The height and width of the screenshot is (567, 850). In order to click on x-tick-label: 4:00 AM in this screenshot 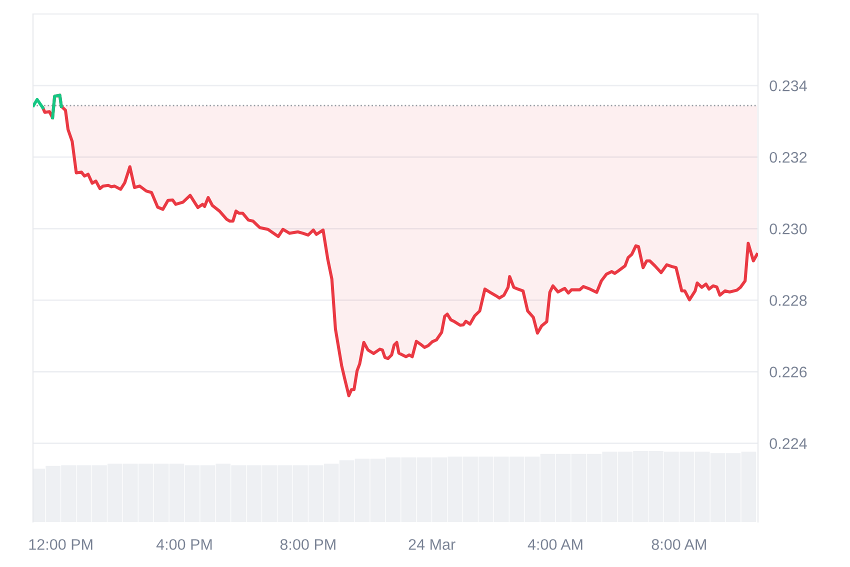, I will do `click(555, 544)`.